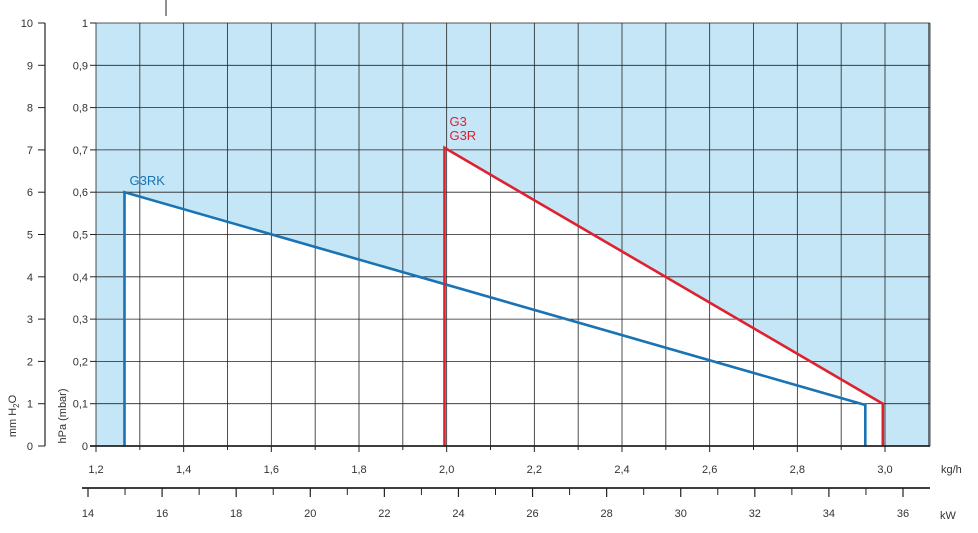 The height and width of the screenshot is (533, 978). I want to click on y-tick-label: 1, so click(85, 24).